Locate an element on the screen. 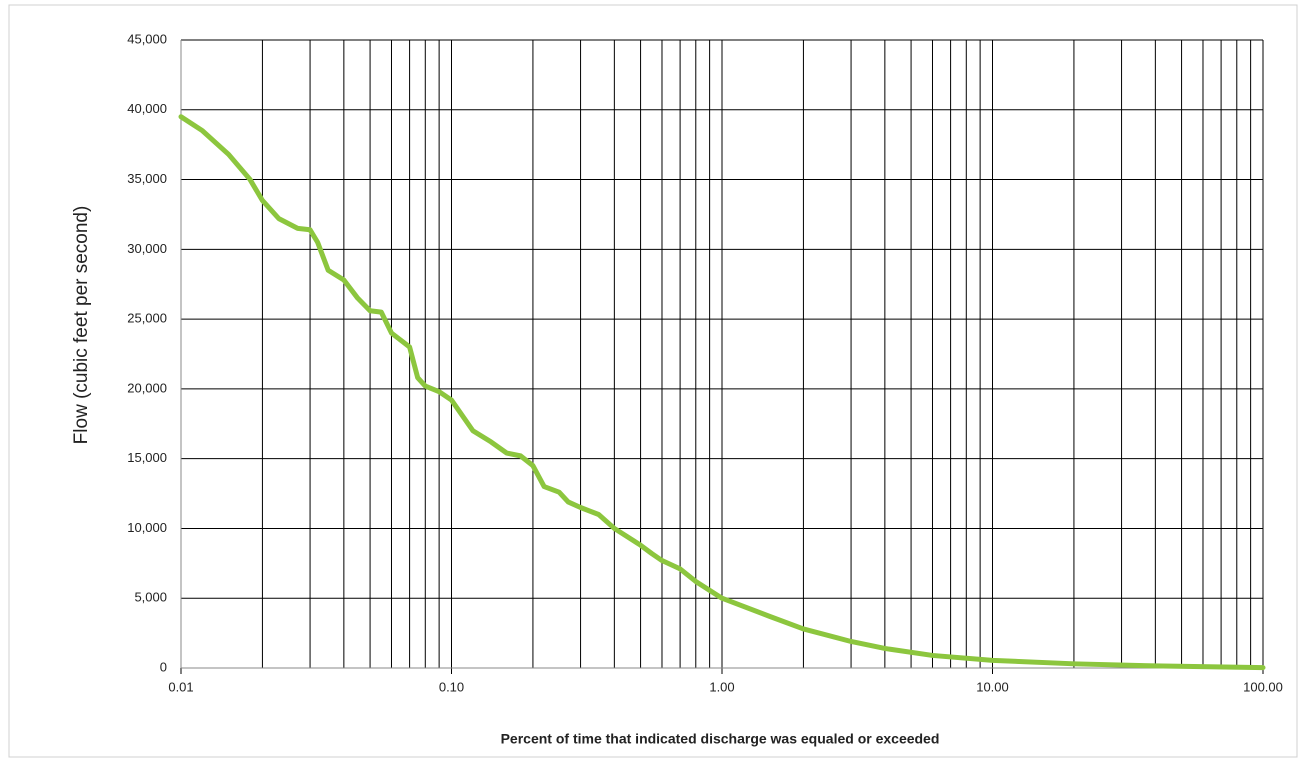 Image resolution: width=1302 pixels, height=766 pixels. y-tick-label: 5,000 is located at coordinates (150, 597).